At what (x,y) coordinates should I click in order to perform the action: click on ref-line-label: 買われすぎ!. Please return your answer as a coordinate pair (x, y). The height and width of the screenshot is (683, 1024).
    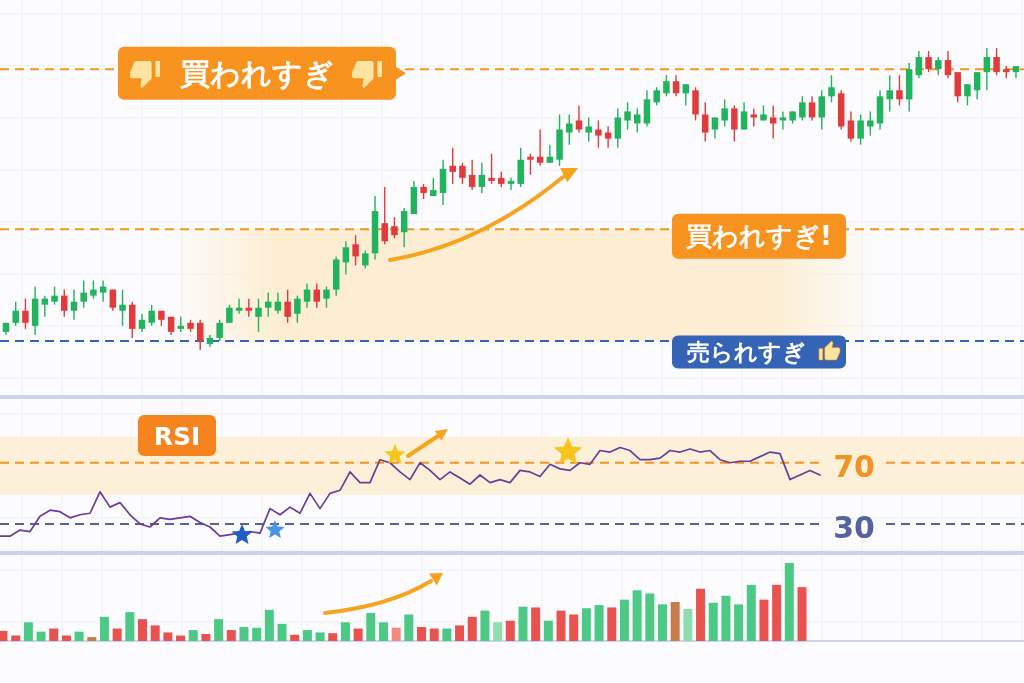
    Looking at the image, I should click on (759, 236).